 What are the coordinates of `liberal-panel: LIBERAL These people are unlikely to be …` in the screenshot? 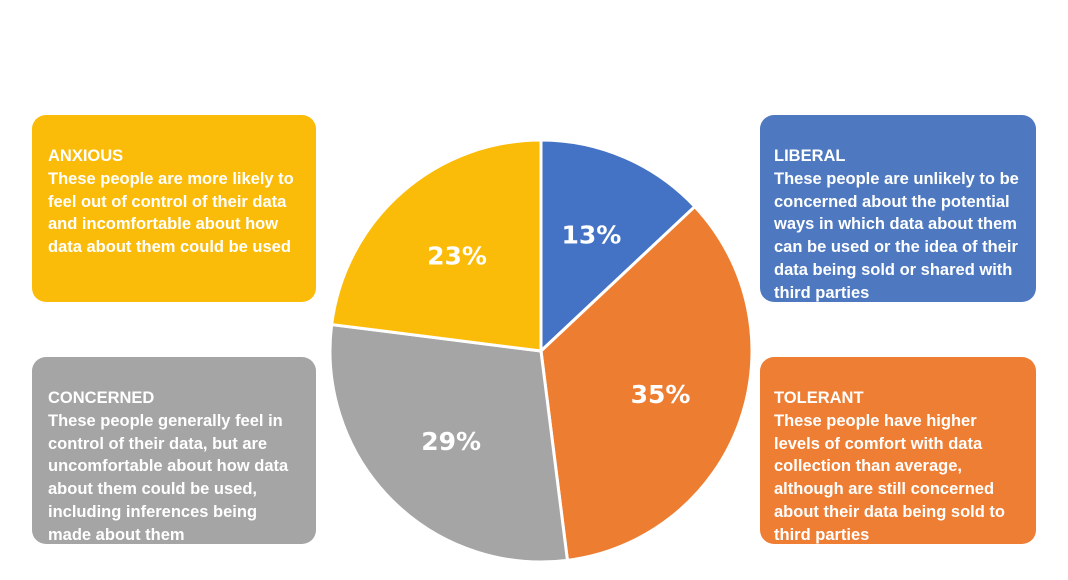 It's located at (898, 208).